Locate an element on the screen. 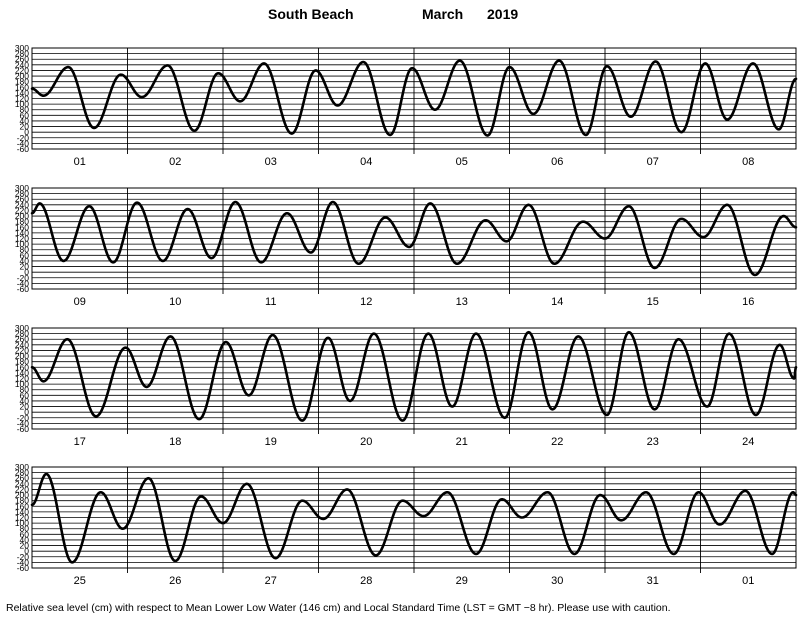 Image resolution: width=800 pixels, height=618 pixels. day-label: 11 is located at coordinates (270, 302).